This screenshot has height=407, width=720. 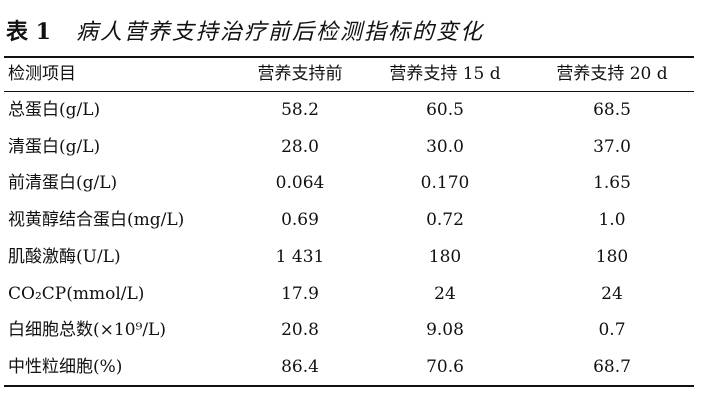 I want to click on value-cell: 60.5, so click(x=445, y=110).